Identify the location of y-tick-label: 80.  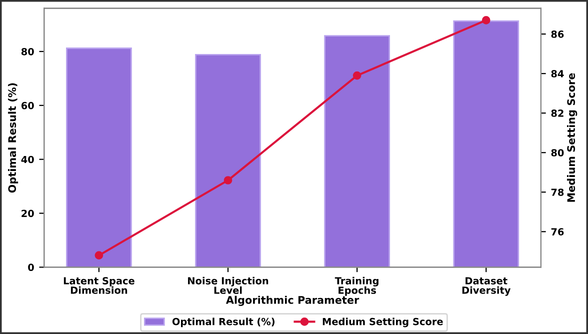
(27, 52).